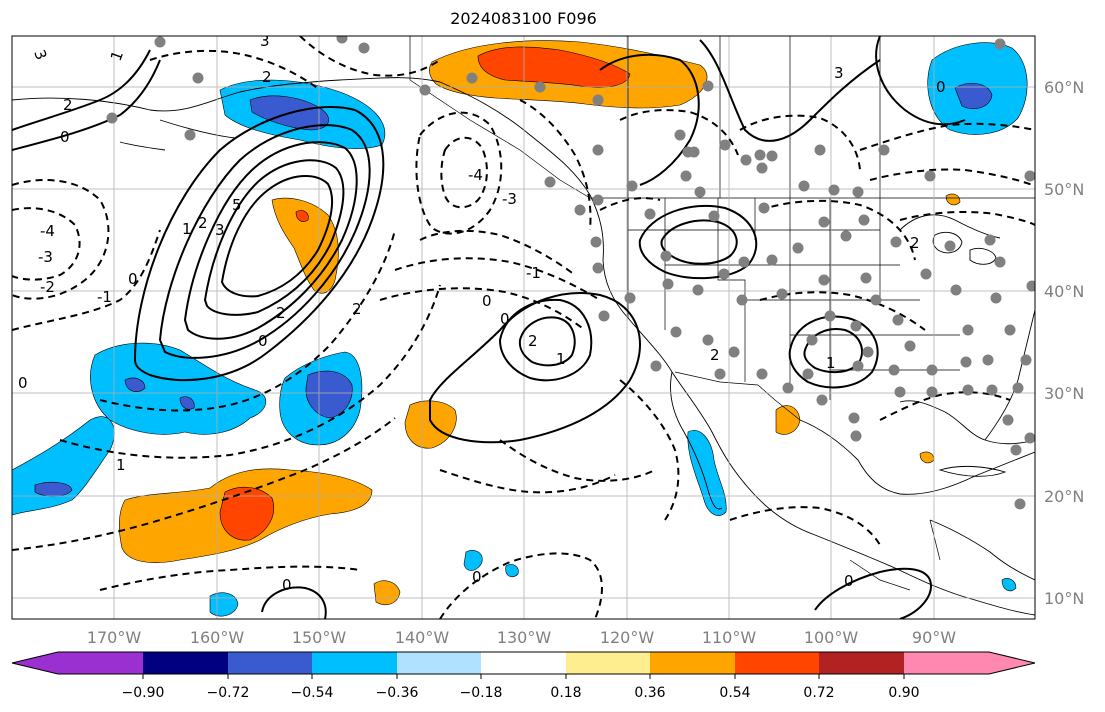 The height and width of the screenshot is (712, 1105). What do you see at coordinates (839, 73) in the screenshot?
I see `contour-label-3-c: 3` at bounding box center [839, 73].